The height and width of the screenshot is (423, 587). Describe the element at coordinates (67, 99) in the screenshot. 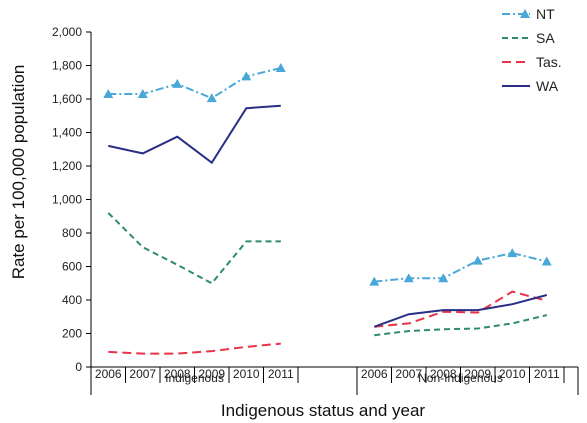

I see `y-tick-label: 1,600` at that location.